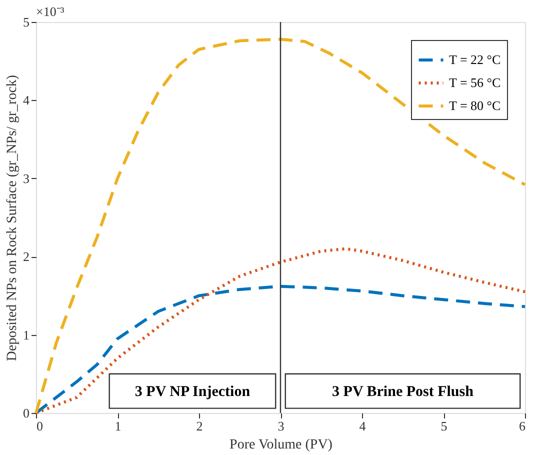  Describe the element at coordinates (192, 392) in the screenshot. I see `annotation: 3 PV NP Injection` at that location.